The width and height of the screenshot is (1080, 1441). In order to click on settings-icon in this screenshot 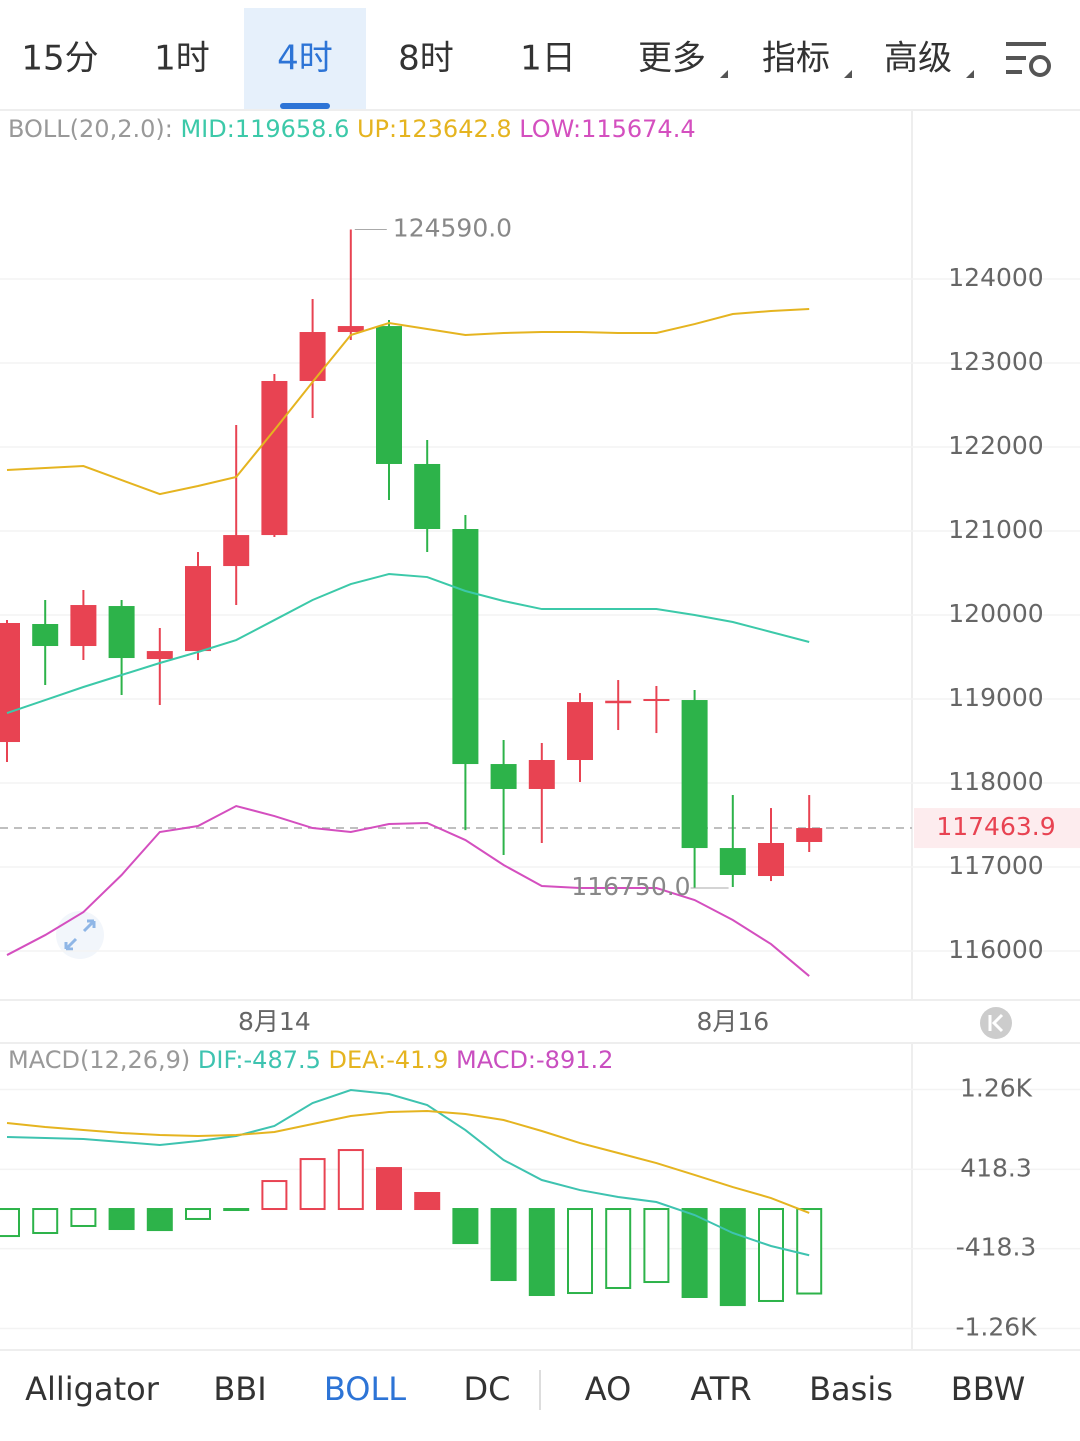, I will do `click(1028, 59)`.